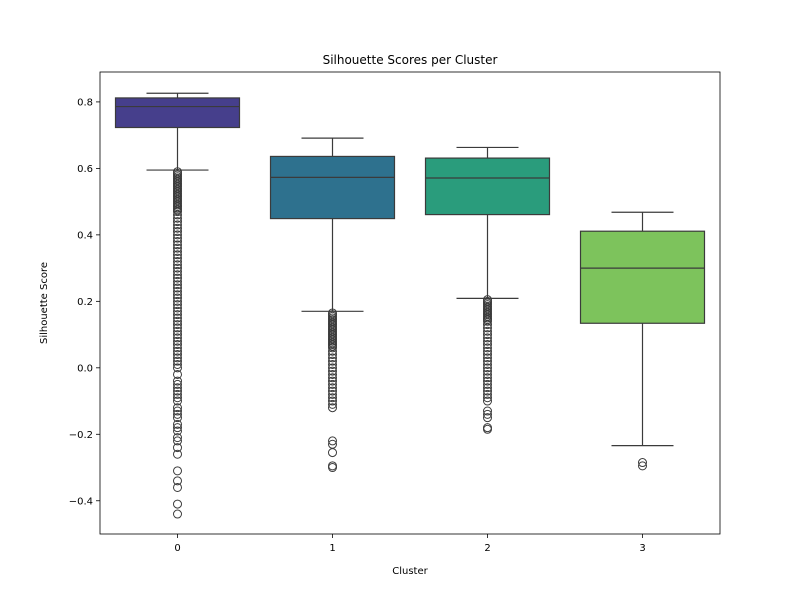 The width and height of the screenshot is (800, 600). I want to click on y-tick-label: 0.6, so click(85, 169).